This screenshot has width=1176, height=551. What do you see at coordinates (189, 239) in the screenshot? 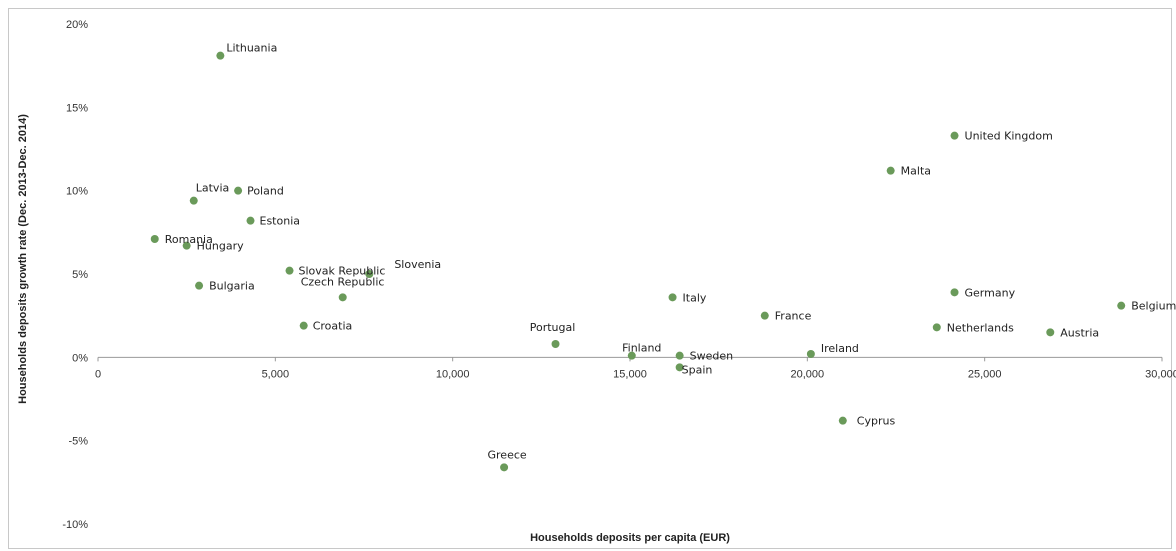
I see `data-point-label: Romania` at bounding box center [189, 239].